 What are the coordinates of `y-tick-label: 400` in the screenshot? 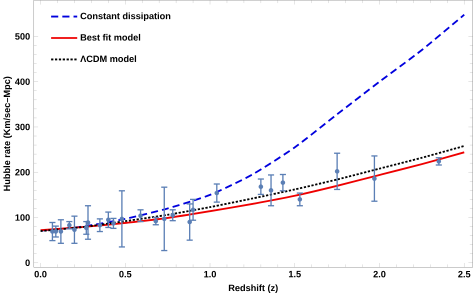 It's located at (22, 81).